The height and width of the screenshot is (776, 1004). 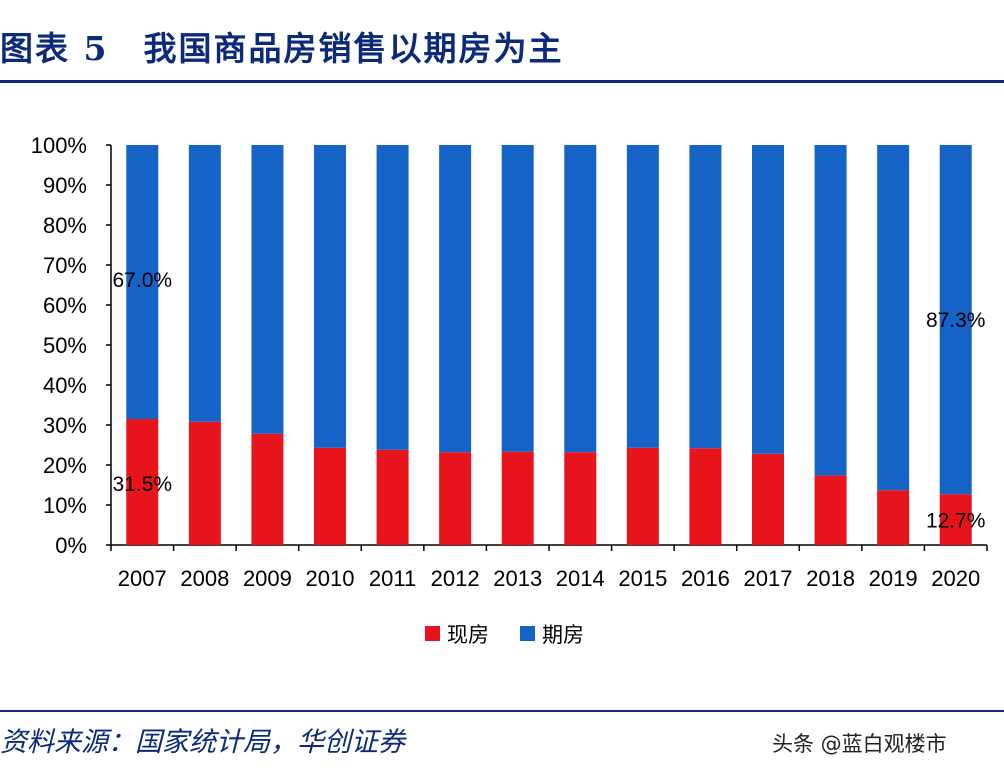 I want to click on bar-presale-2011, so click(x=392, y=297).